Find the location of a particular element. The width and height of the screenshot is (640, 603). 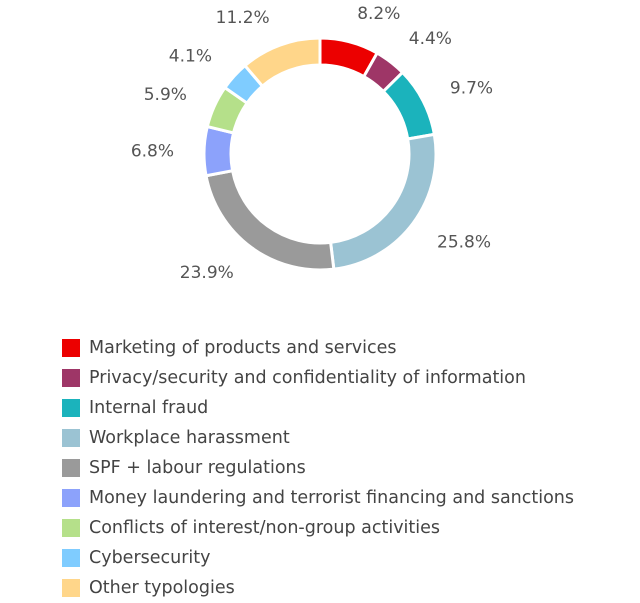

legend-item: Cybersecurity is located at coordinates (318, 558).